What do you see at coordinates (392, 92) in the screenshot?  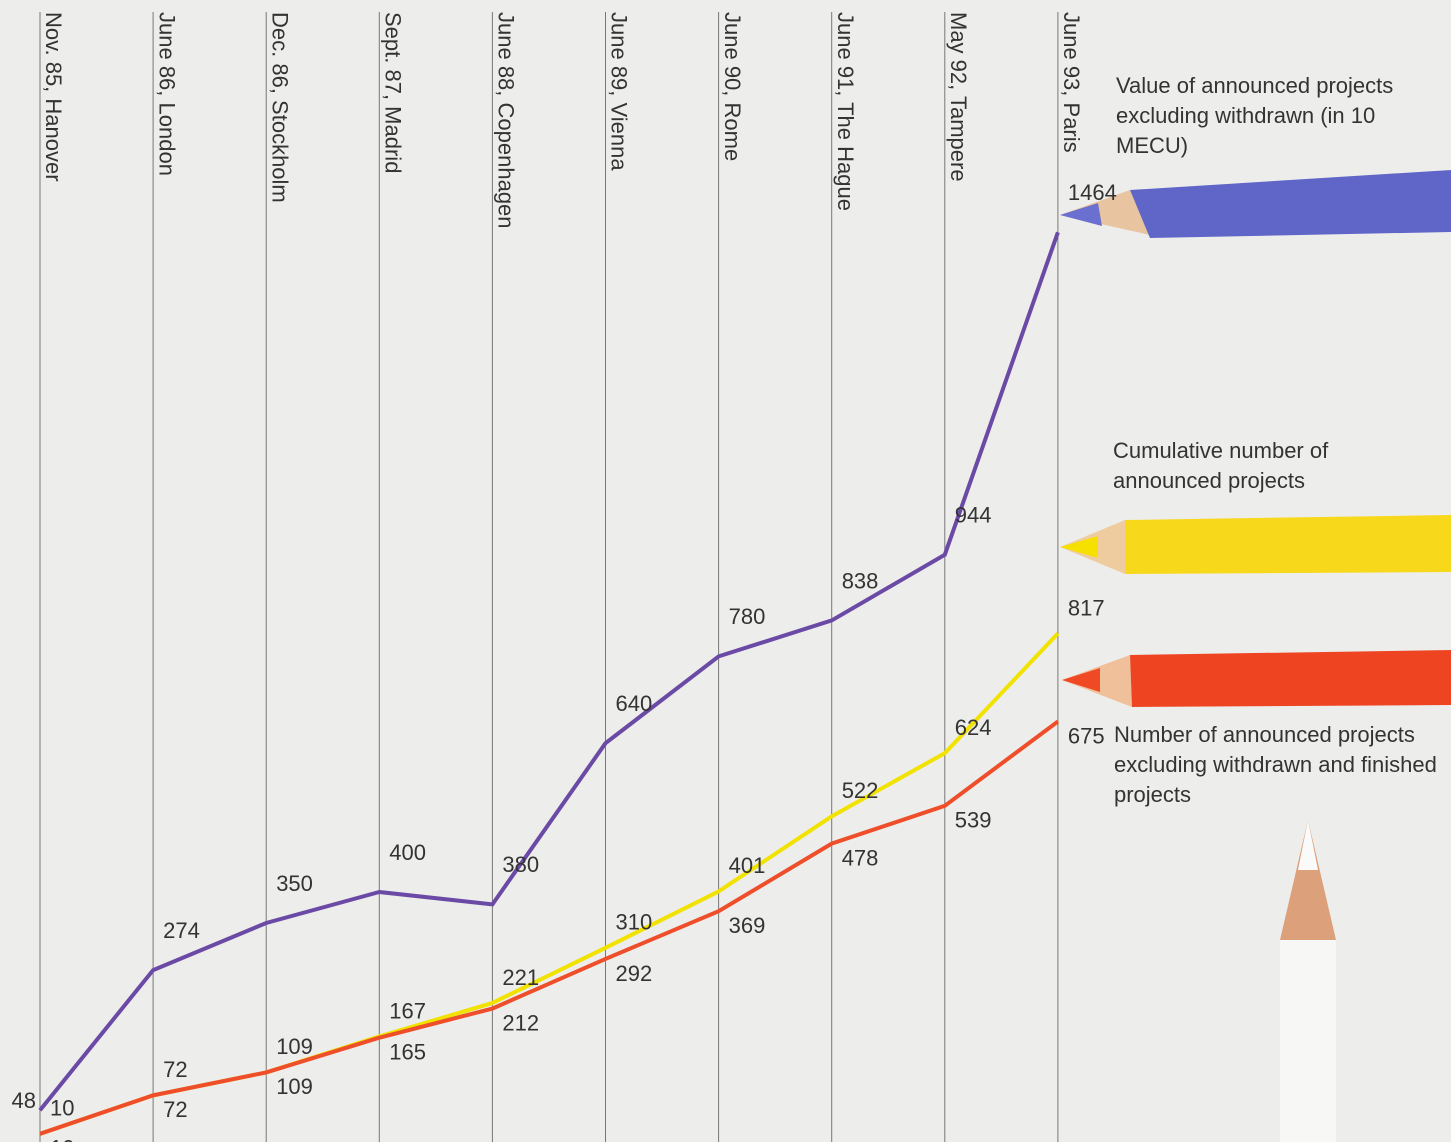 I see `x-tick-label: Sept. 87, Madrid` at bounding box center [392, 92].